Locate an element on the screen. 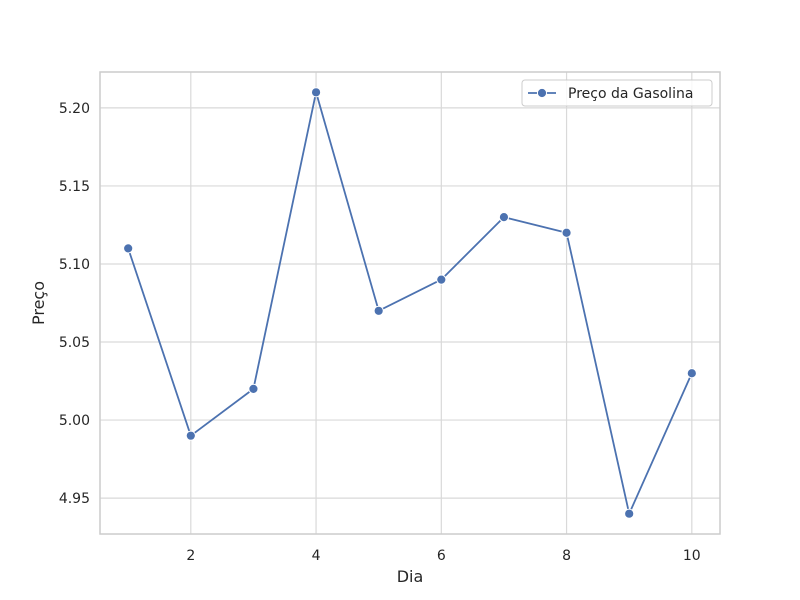  legend-marker is located at coordinates (542, 93).